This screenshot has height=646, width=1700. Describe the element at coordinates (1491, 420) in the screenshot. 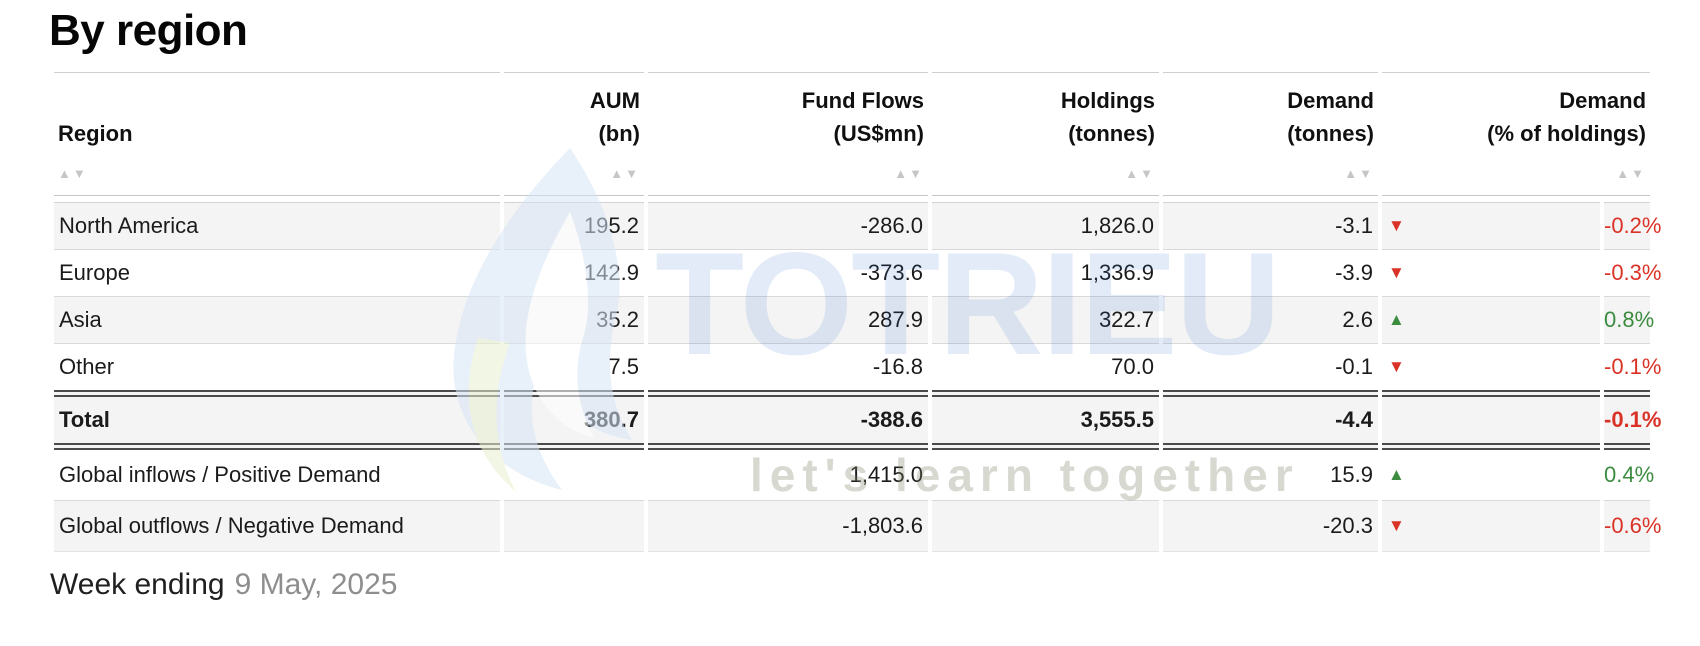

I see `trend-arrow-icon` at that location.